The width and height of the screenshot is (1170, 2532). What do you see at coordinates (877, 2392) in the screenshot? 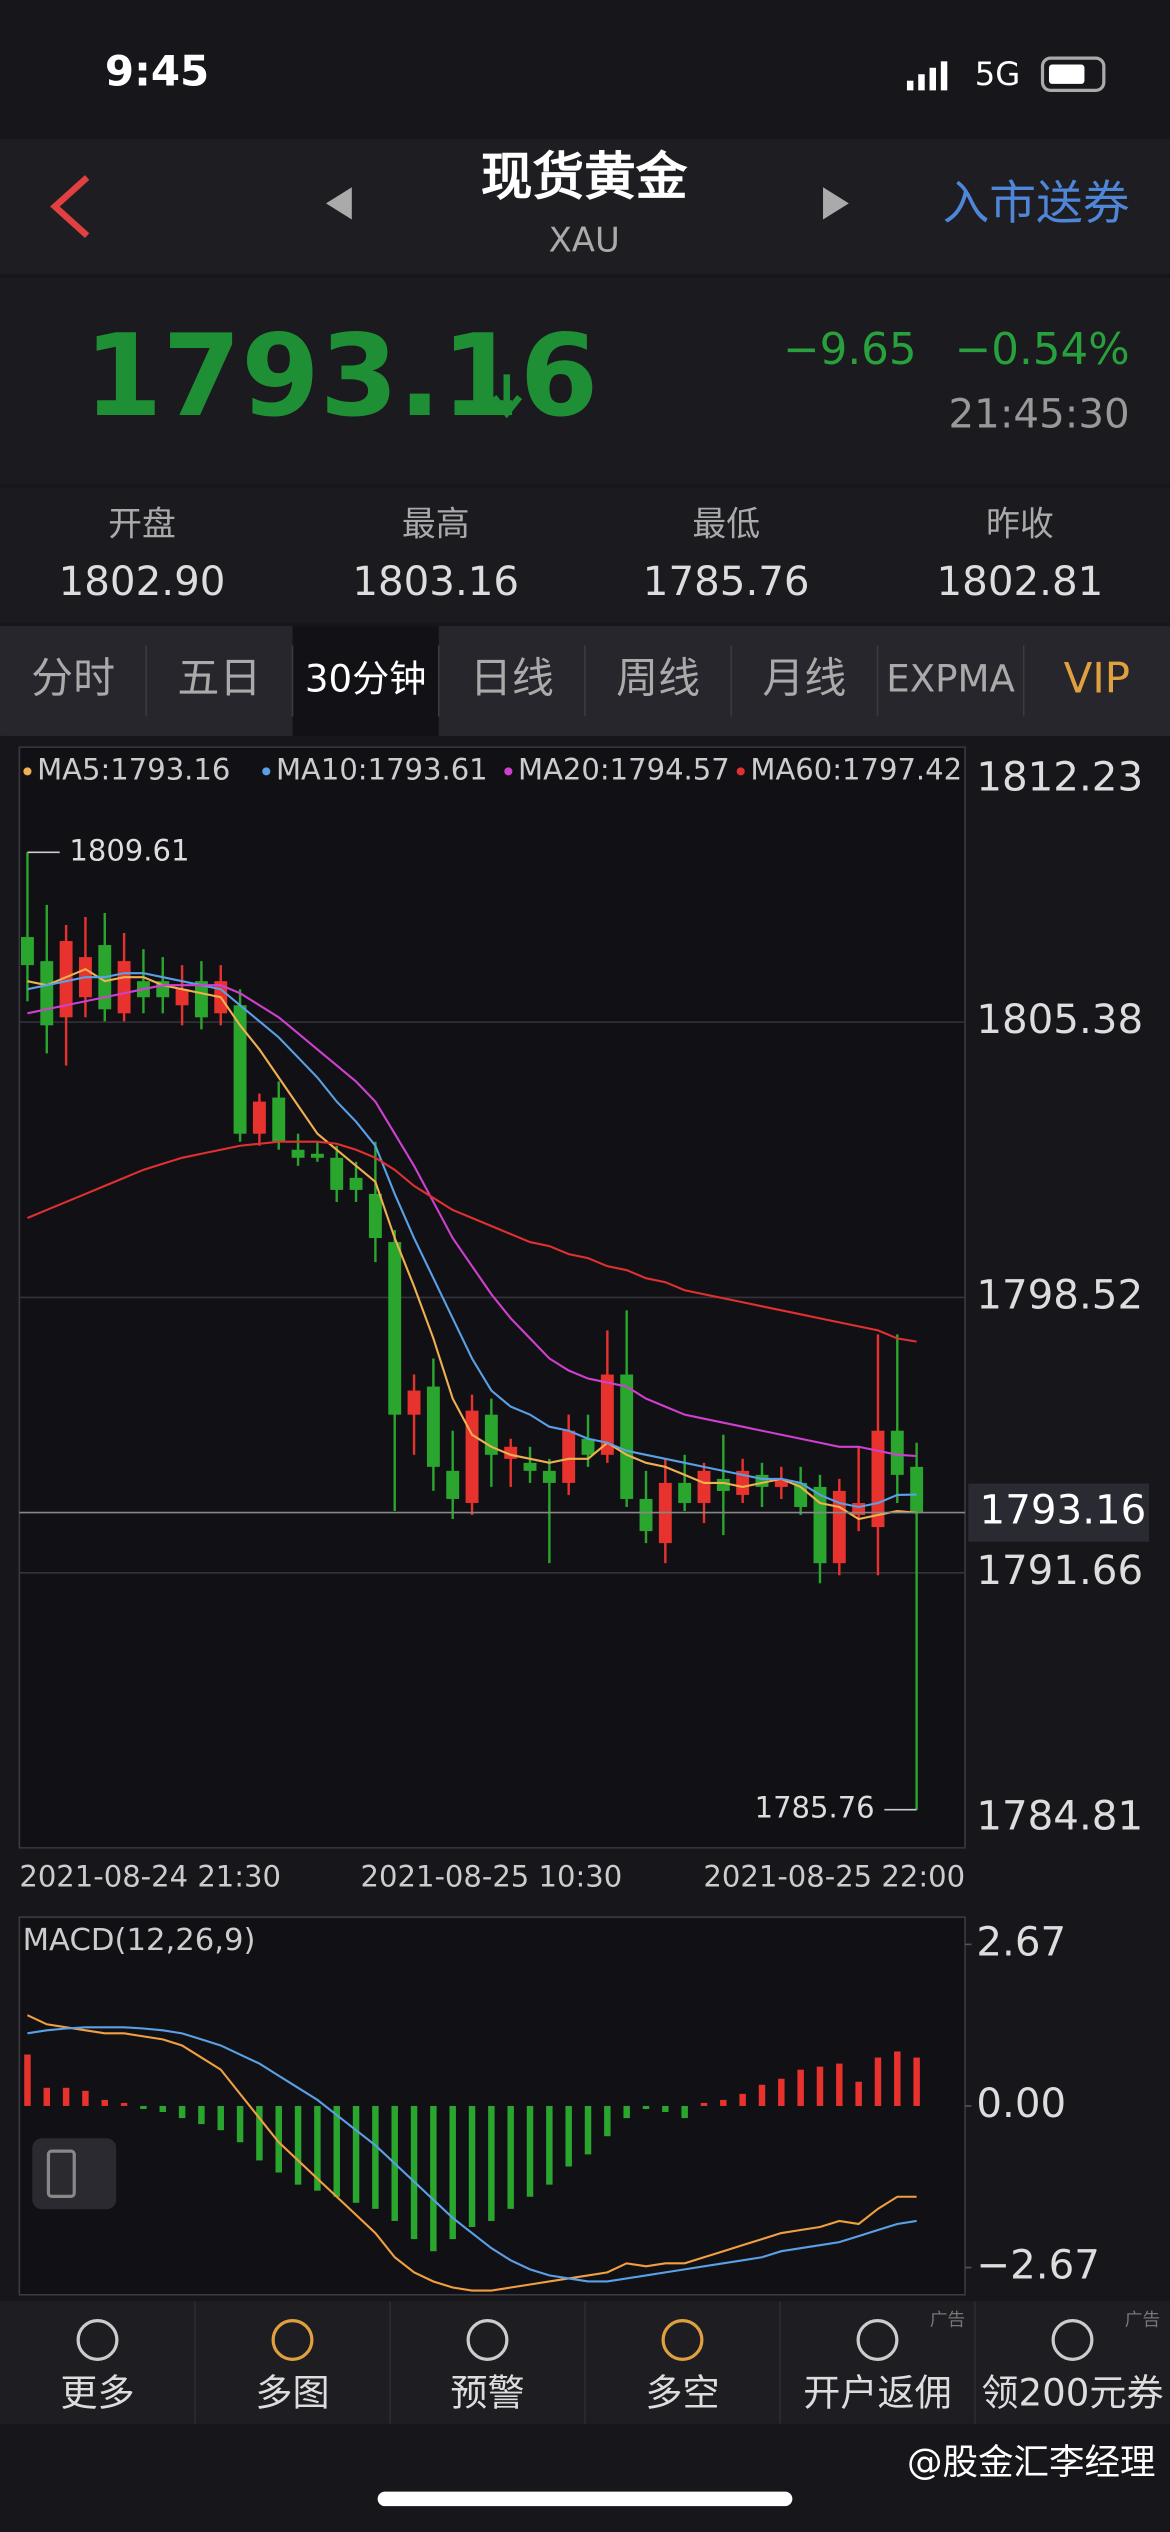
I see `nav-label: 开户返佣` at bounding box center [877, 2392].